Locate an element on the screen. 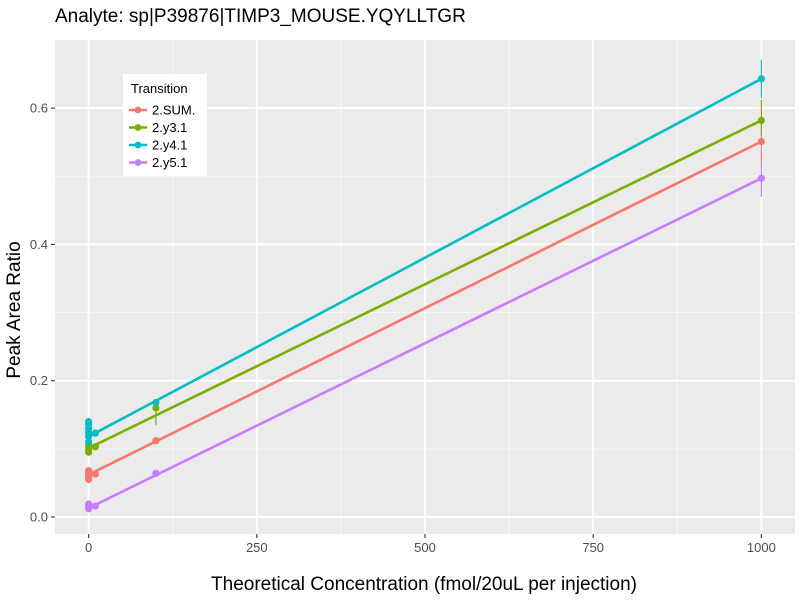 The height and width of the screenshot is (600, 800). legend-label: 2.y3.1 is located at coordinates (169, 127).